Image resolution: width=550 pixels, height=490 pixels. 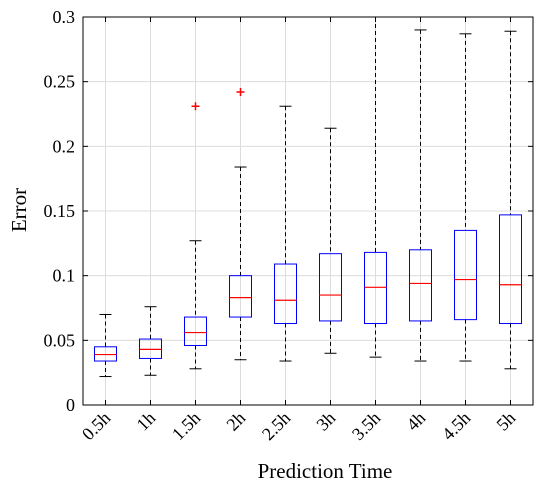 I want to click on x-tick-label: 1h, so click(x=145, y=421).